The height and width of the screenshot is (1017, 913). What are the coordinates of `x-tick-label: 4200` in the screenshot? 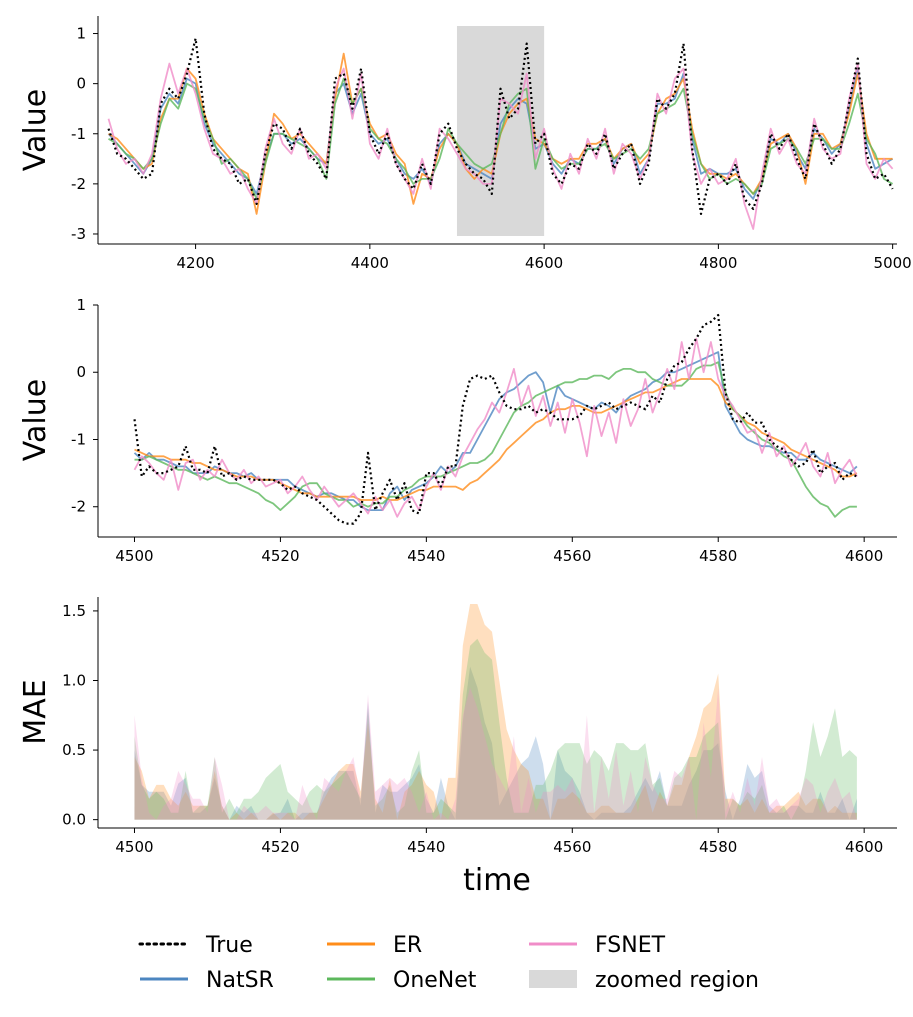 It's located at (195, 263).